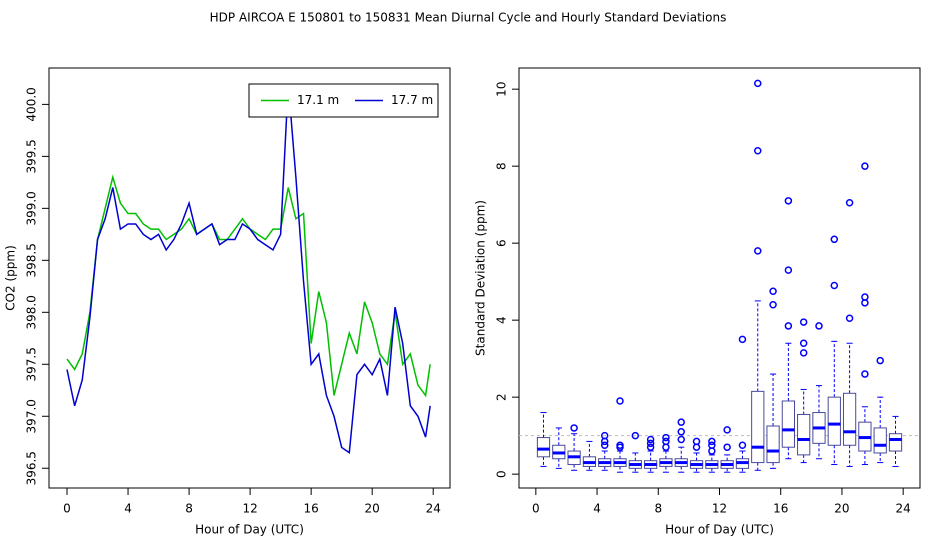 The width and height of the screenshot is (936, 540). What do you see at coordinates (32, 104) in the screenshot?
I see `y-tick-label: 400.0` at bounding box center [32, 104].